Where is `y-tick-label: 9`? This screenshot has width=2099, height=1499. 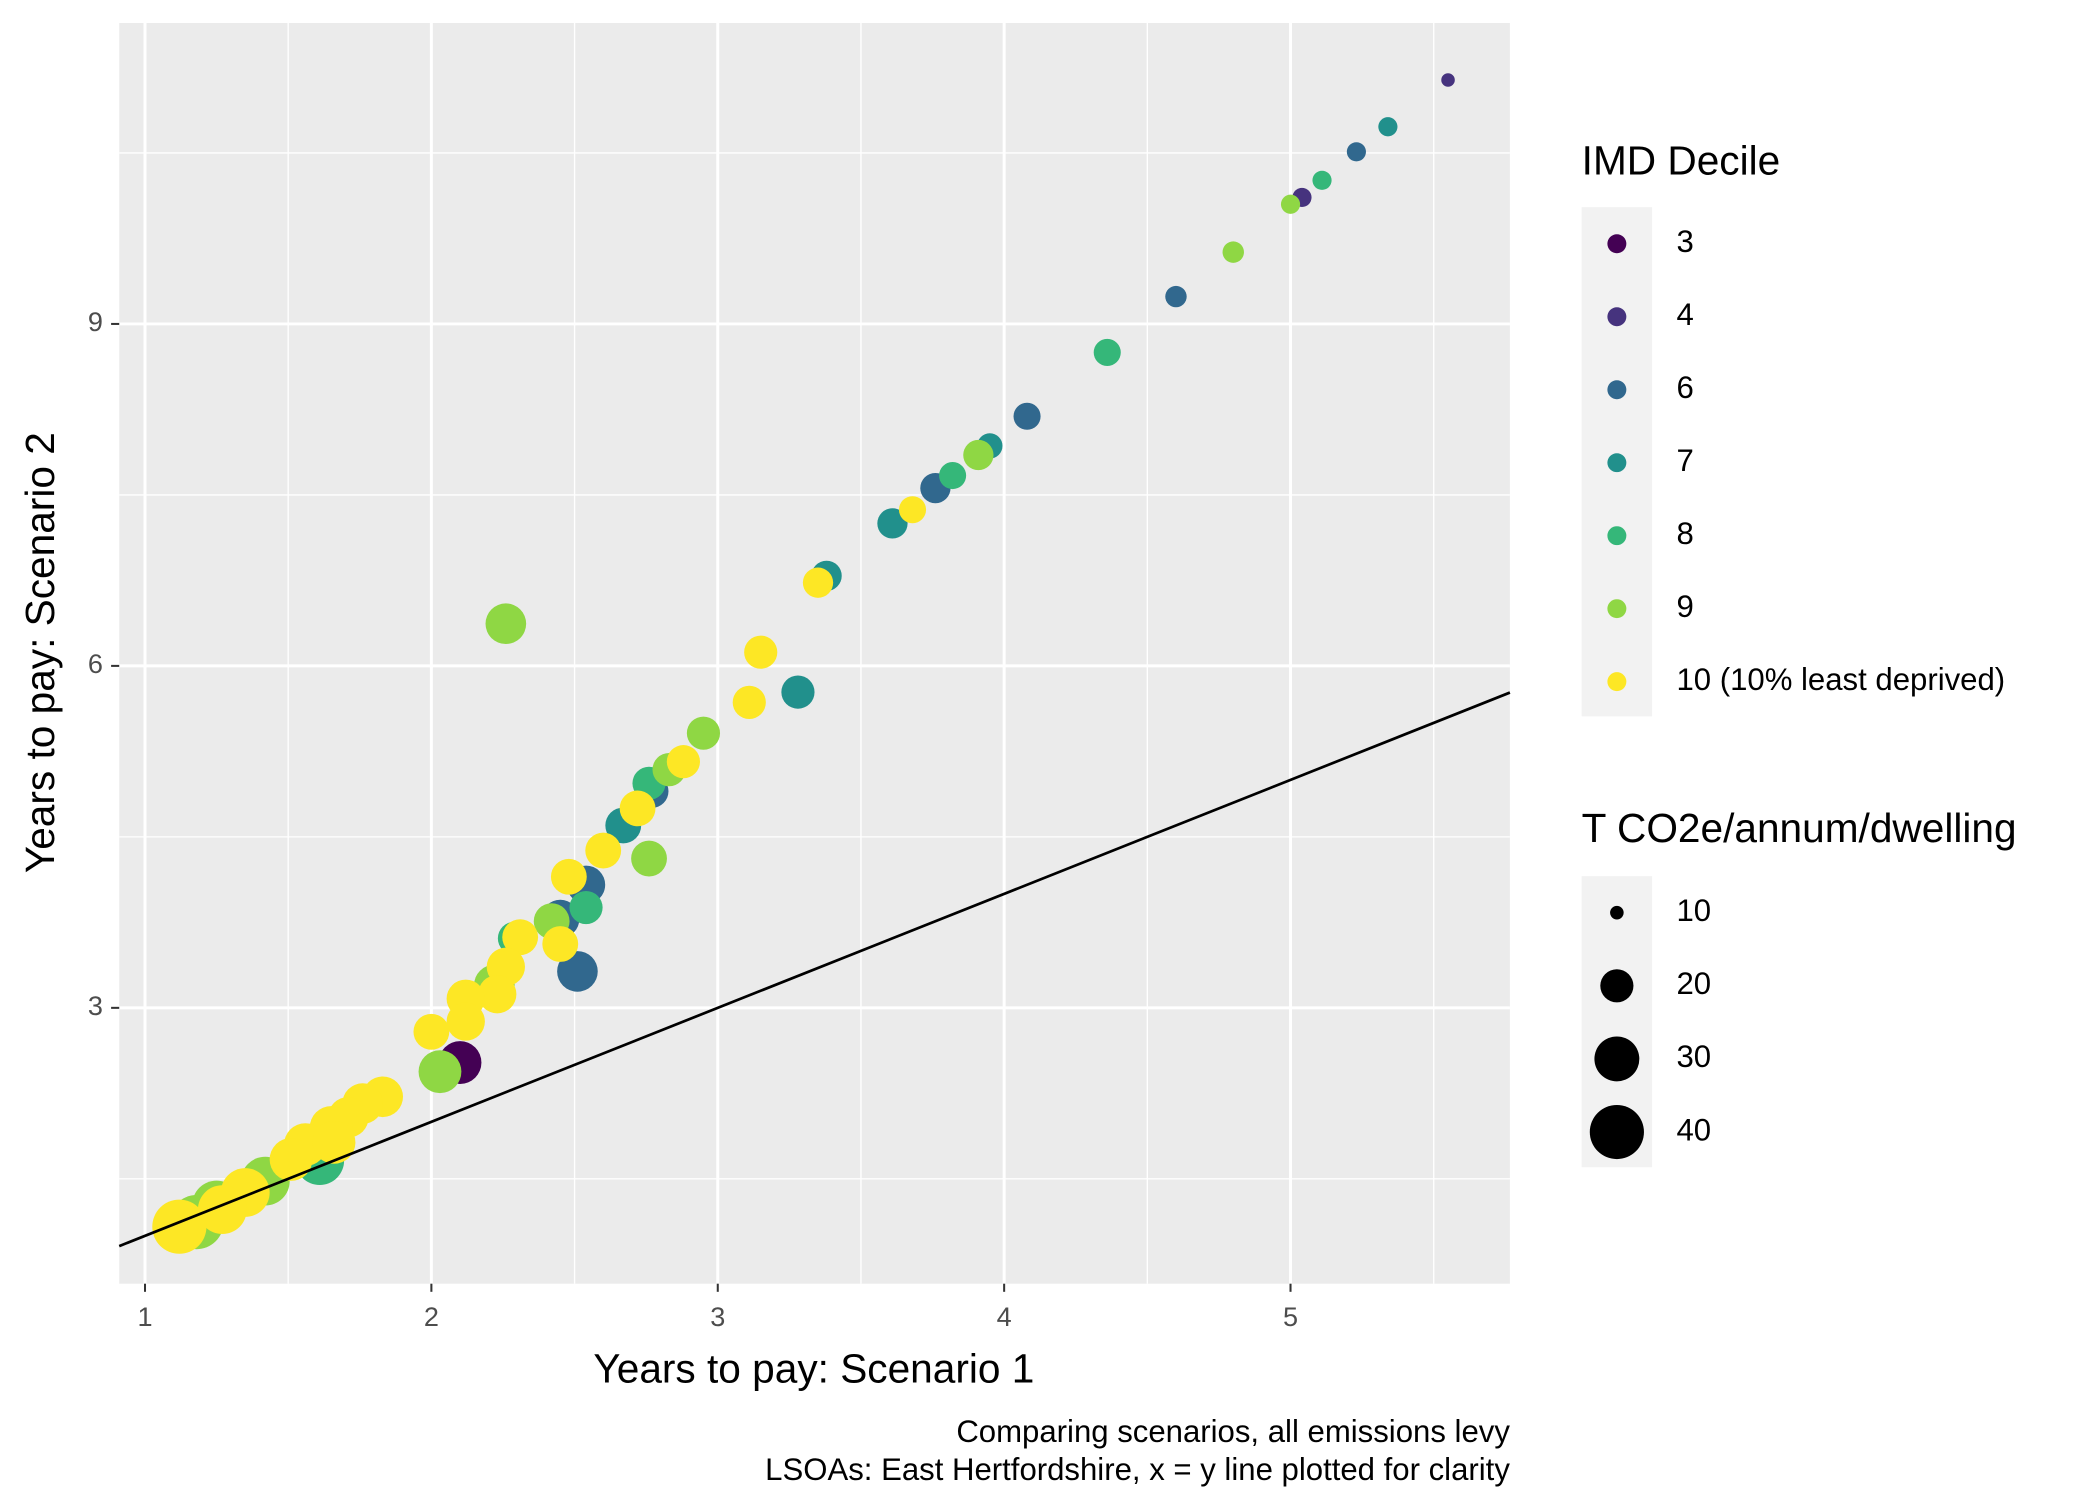
y-tick-label: 9 is located at coordinates (95, 321).